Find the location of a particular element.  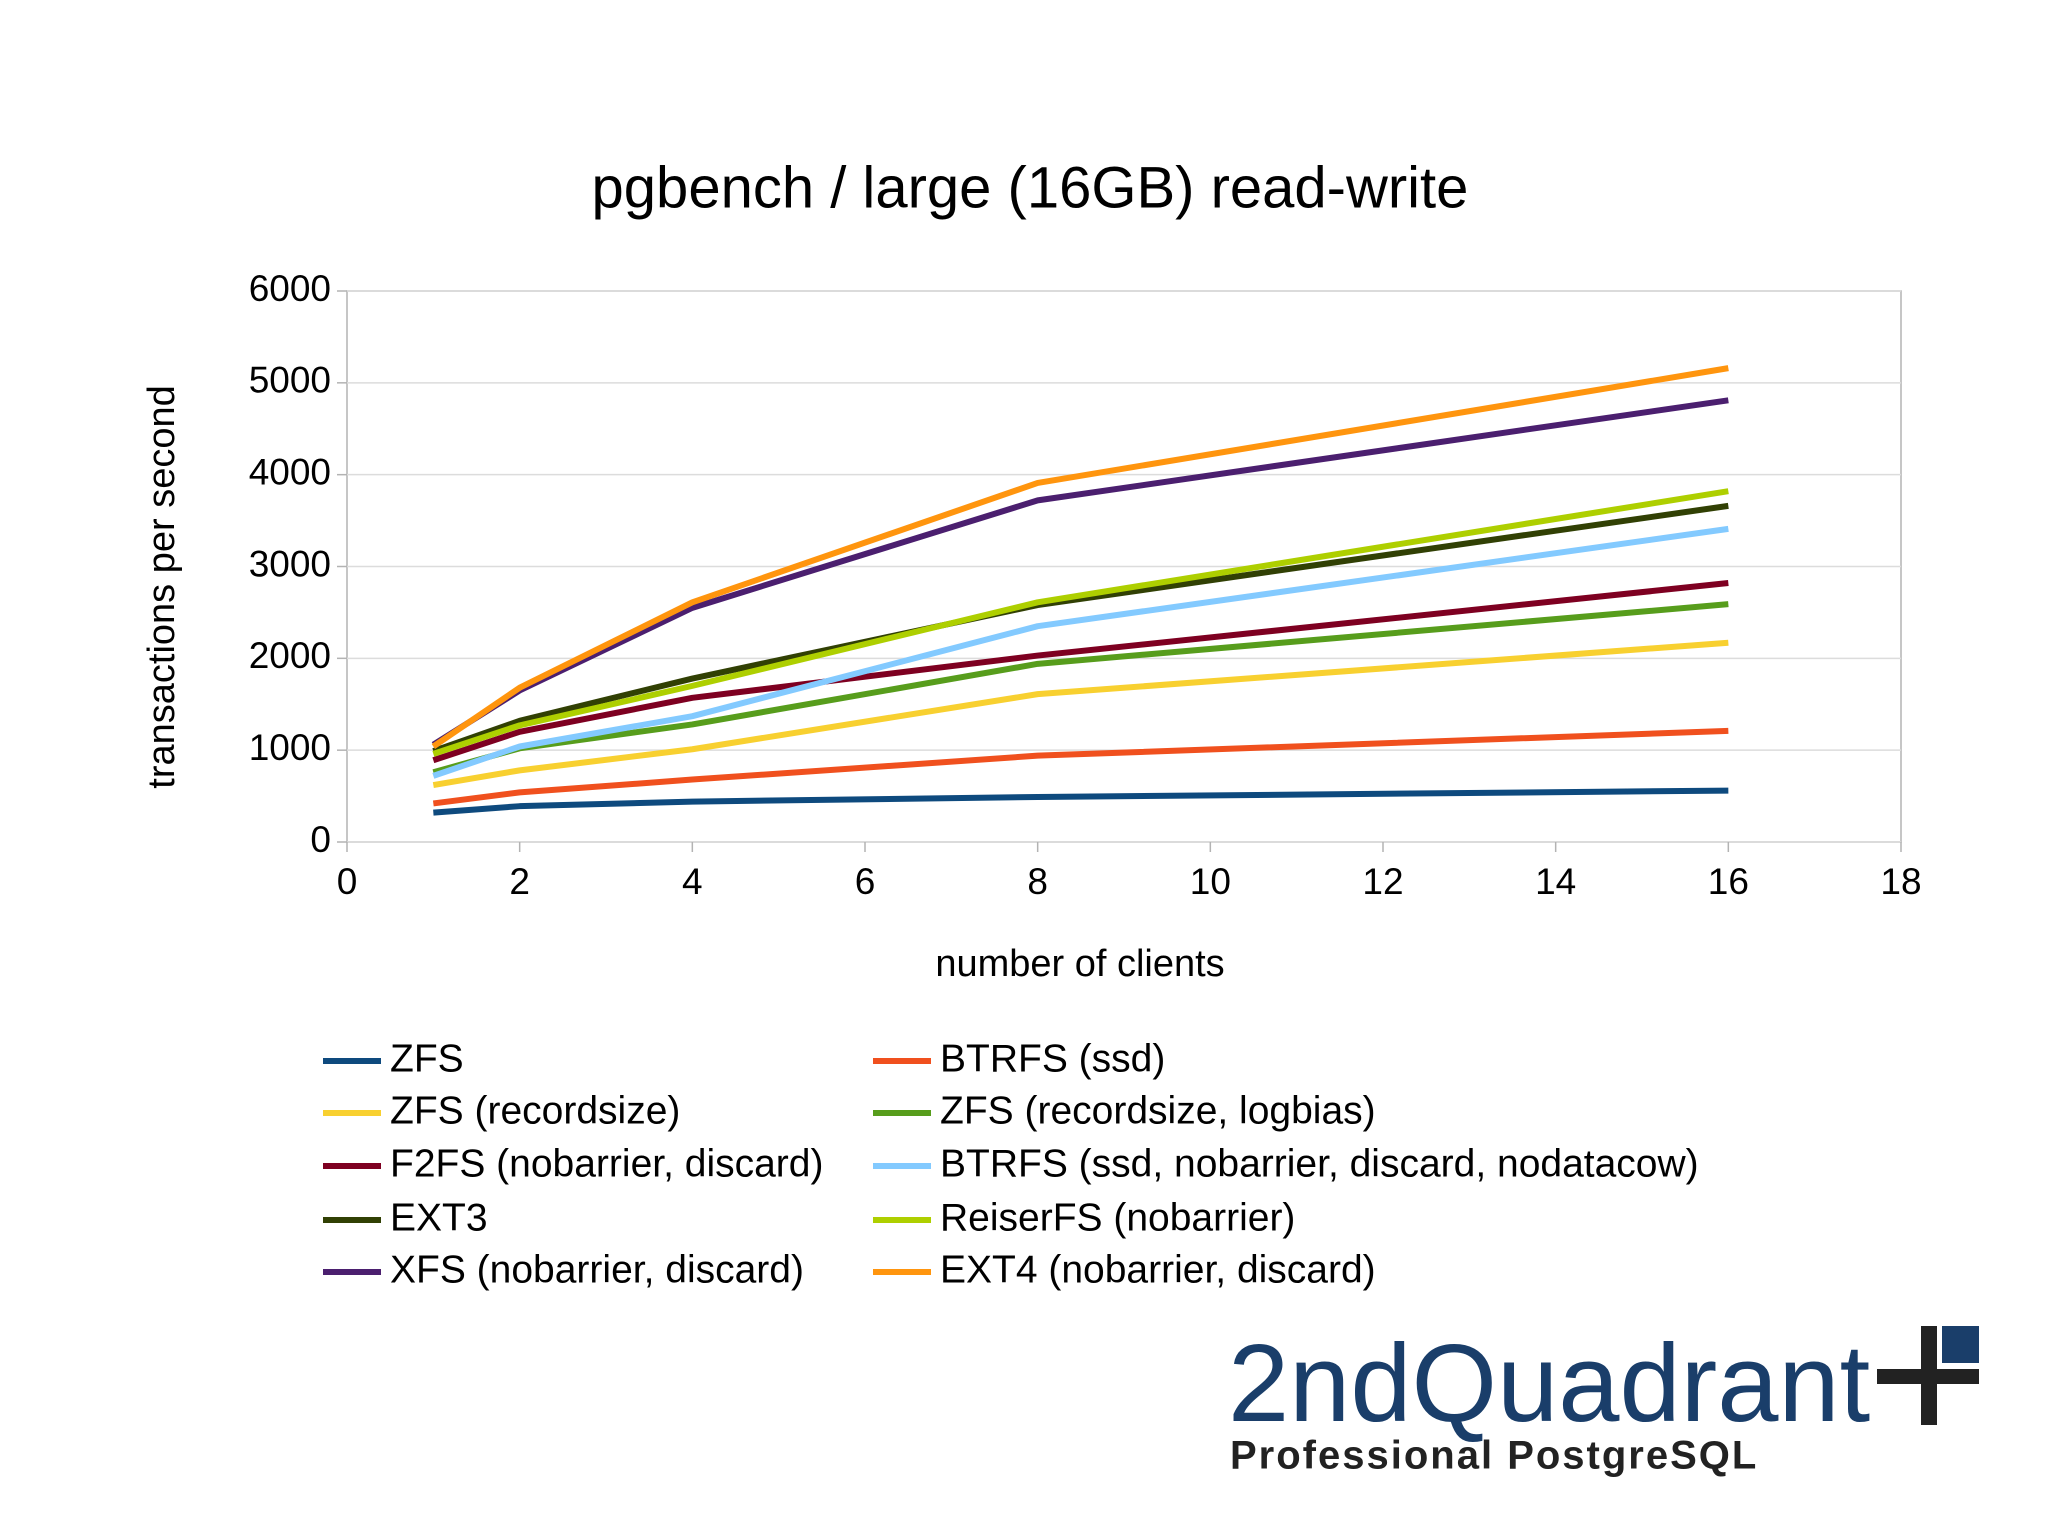

y-tick-label: 6000 is located at coordinates (290, 288).